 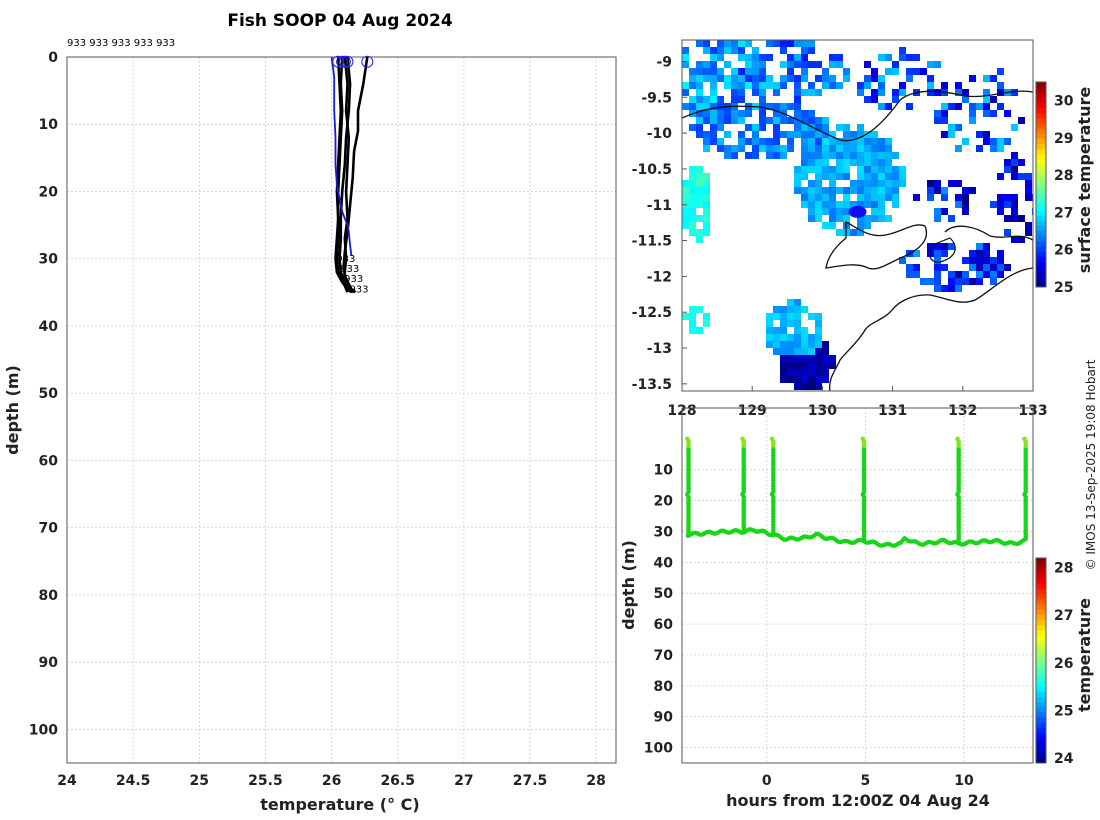 I want to click on depth-time-y-label: depth (m), so click(x=628, y=585).